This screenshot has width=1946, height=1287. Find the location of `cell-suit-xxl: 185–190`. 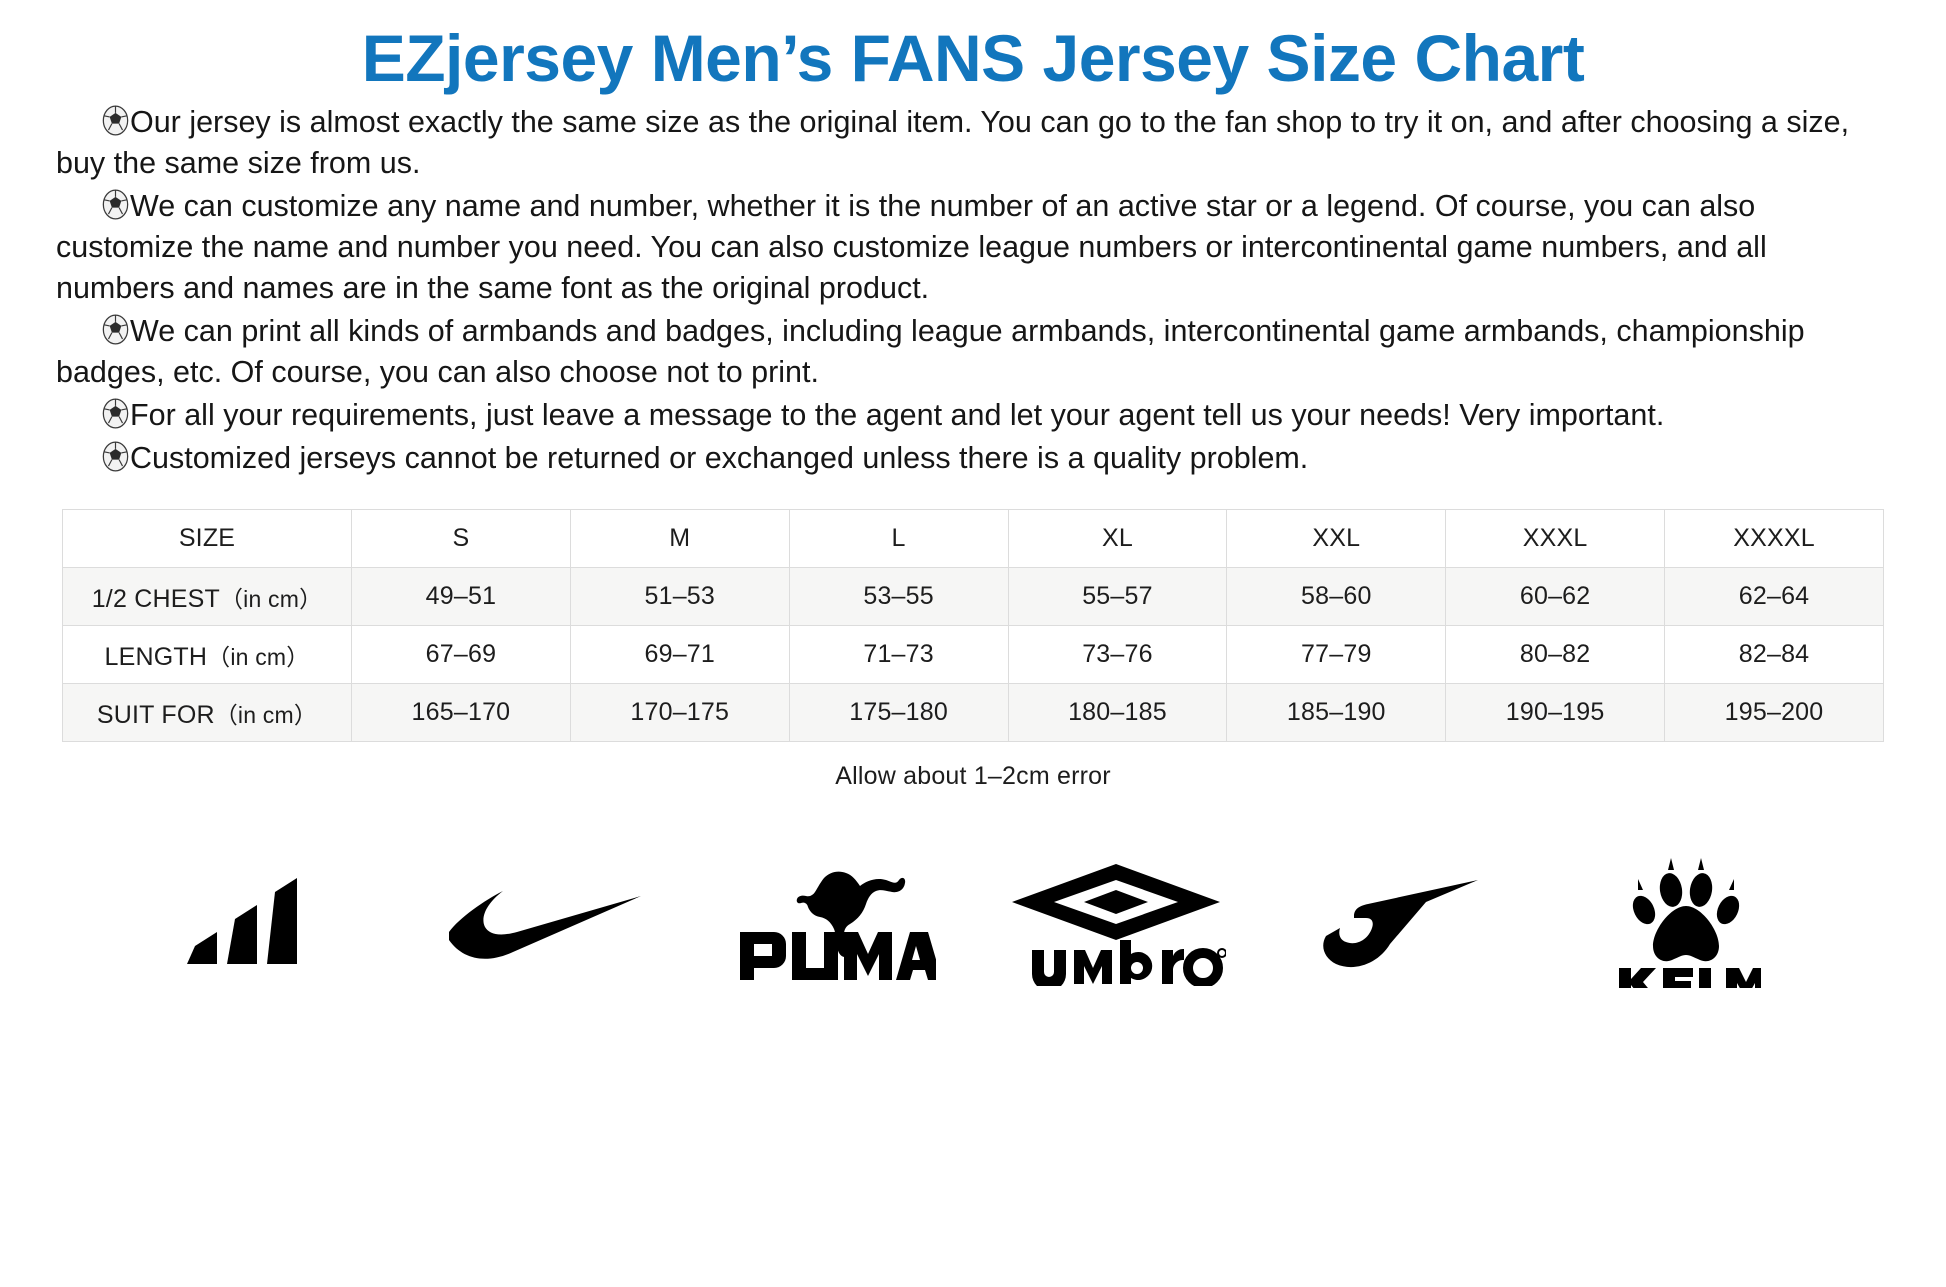

cell-suit-xxl: 185–190 is located at coordinates (1336, 713).